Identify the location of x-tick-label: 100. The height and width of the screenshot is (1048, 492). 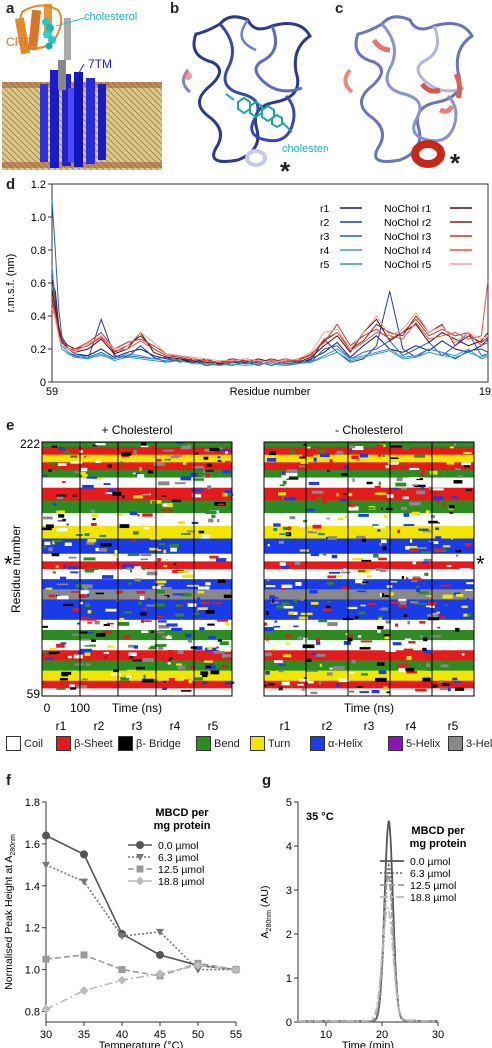
(80, 708).